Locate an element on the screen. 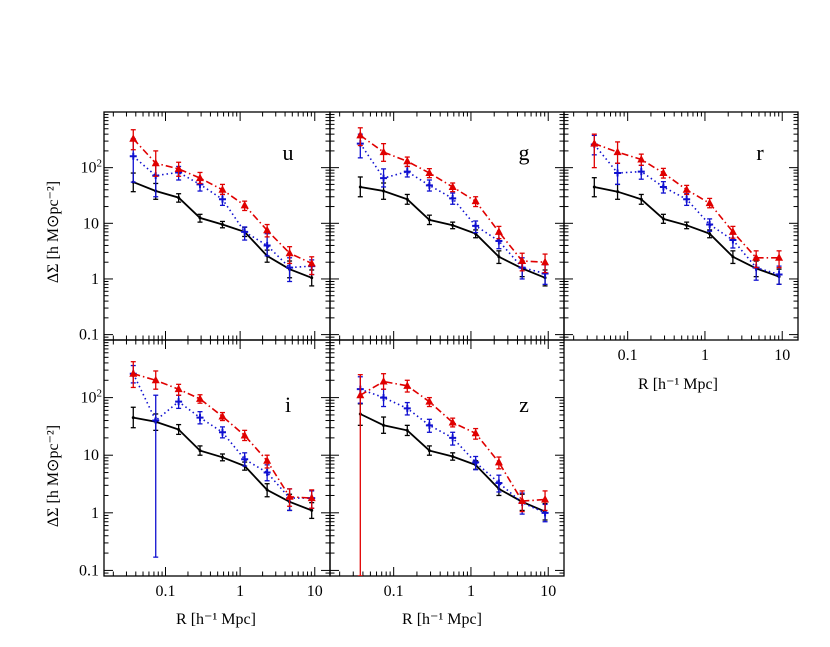 The width and height of the screenshot is (830, 647). panel-frame is located at coordinates (447, 458).